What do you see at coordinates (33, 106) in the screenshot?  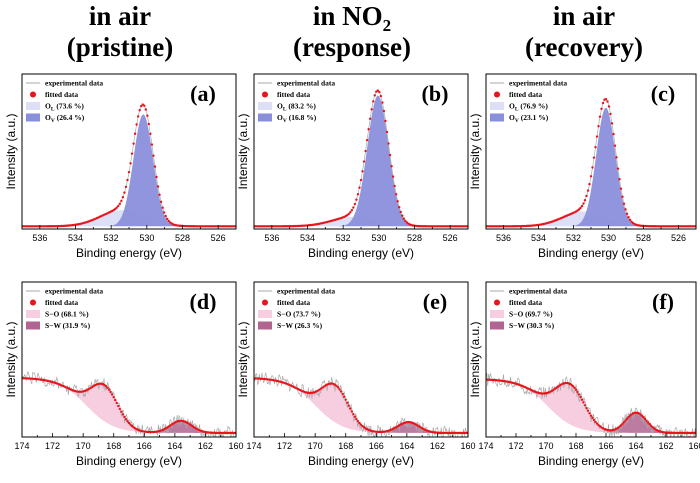 I see `legend-main-swatch` at bounding box center [33, 106].